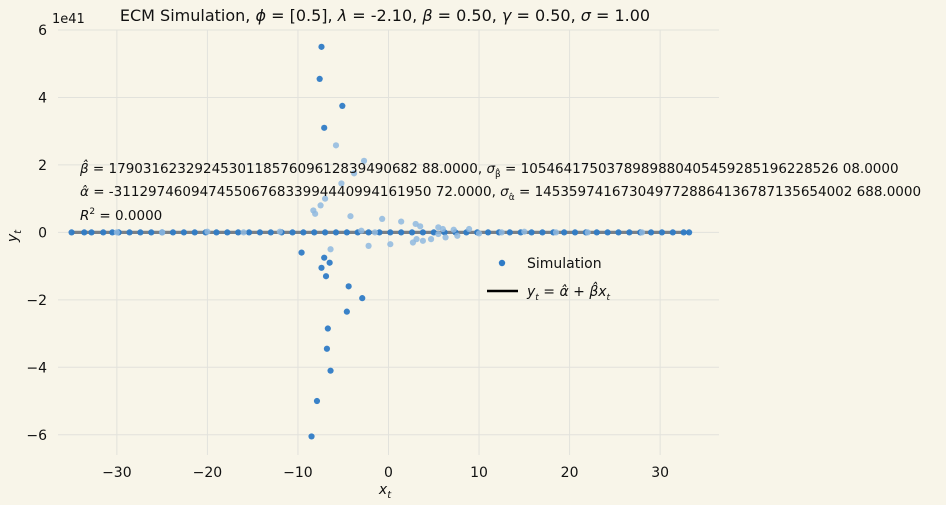 The height and width of the screenshot is (505, 946). Describe the element at coordinates (36, 233) in the screenshot. I see `y-tick-labels: −6 −4 −2 0 2 4 6` at that location.